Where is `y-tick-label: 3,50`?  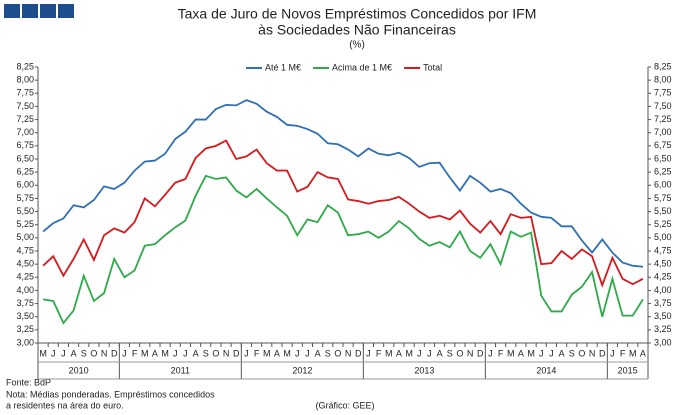
y-tick-label: 3,50 is located at coordinates (25, 316).